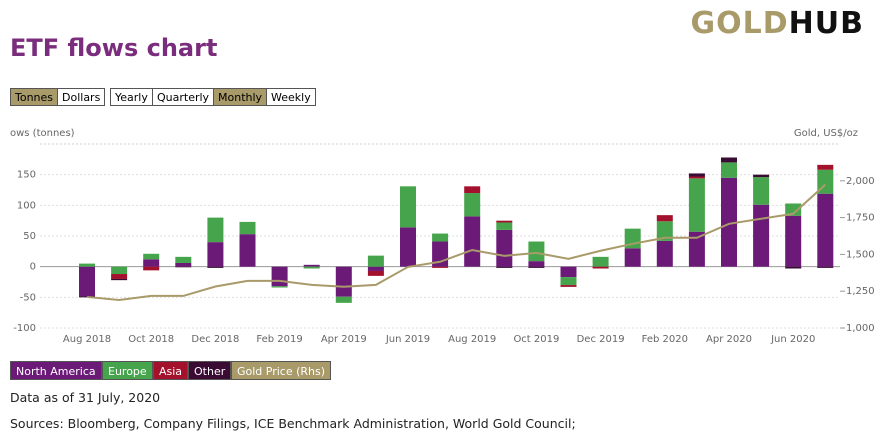  What do you see at coordinates (127, 370) in the screenshot?
I see `legend-item: Europe` at bounding box center [127, 370].